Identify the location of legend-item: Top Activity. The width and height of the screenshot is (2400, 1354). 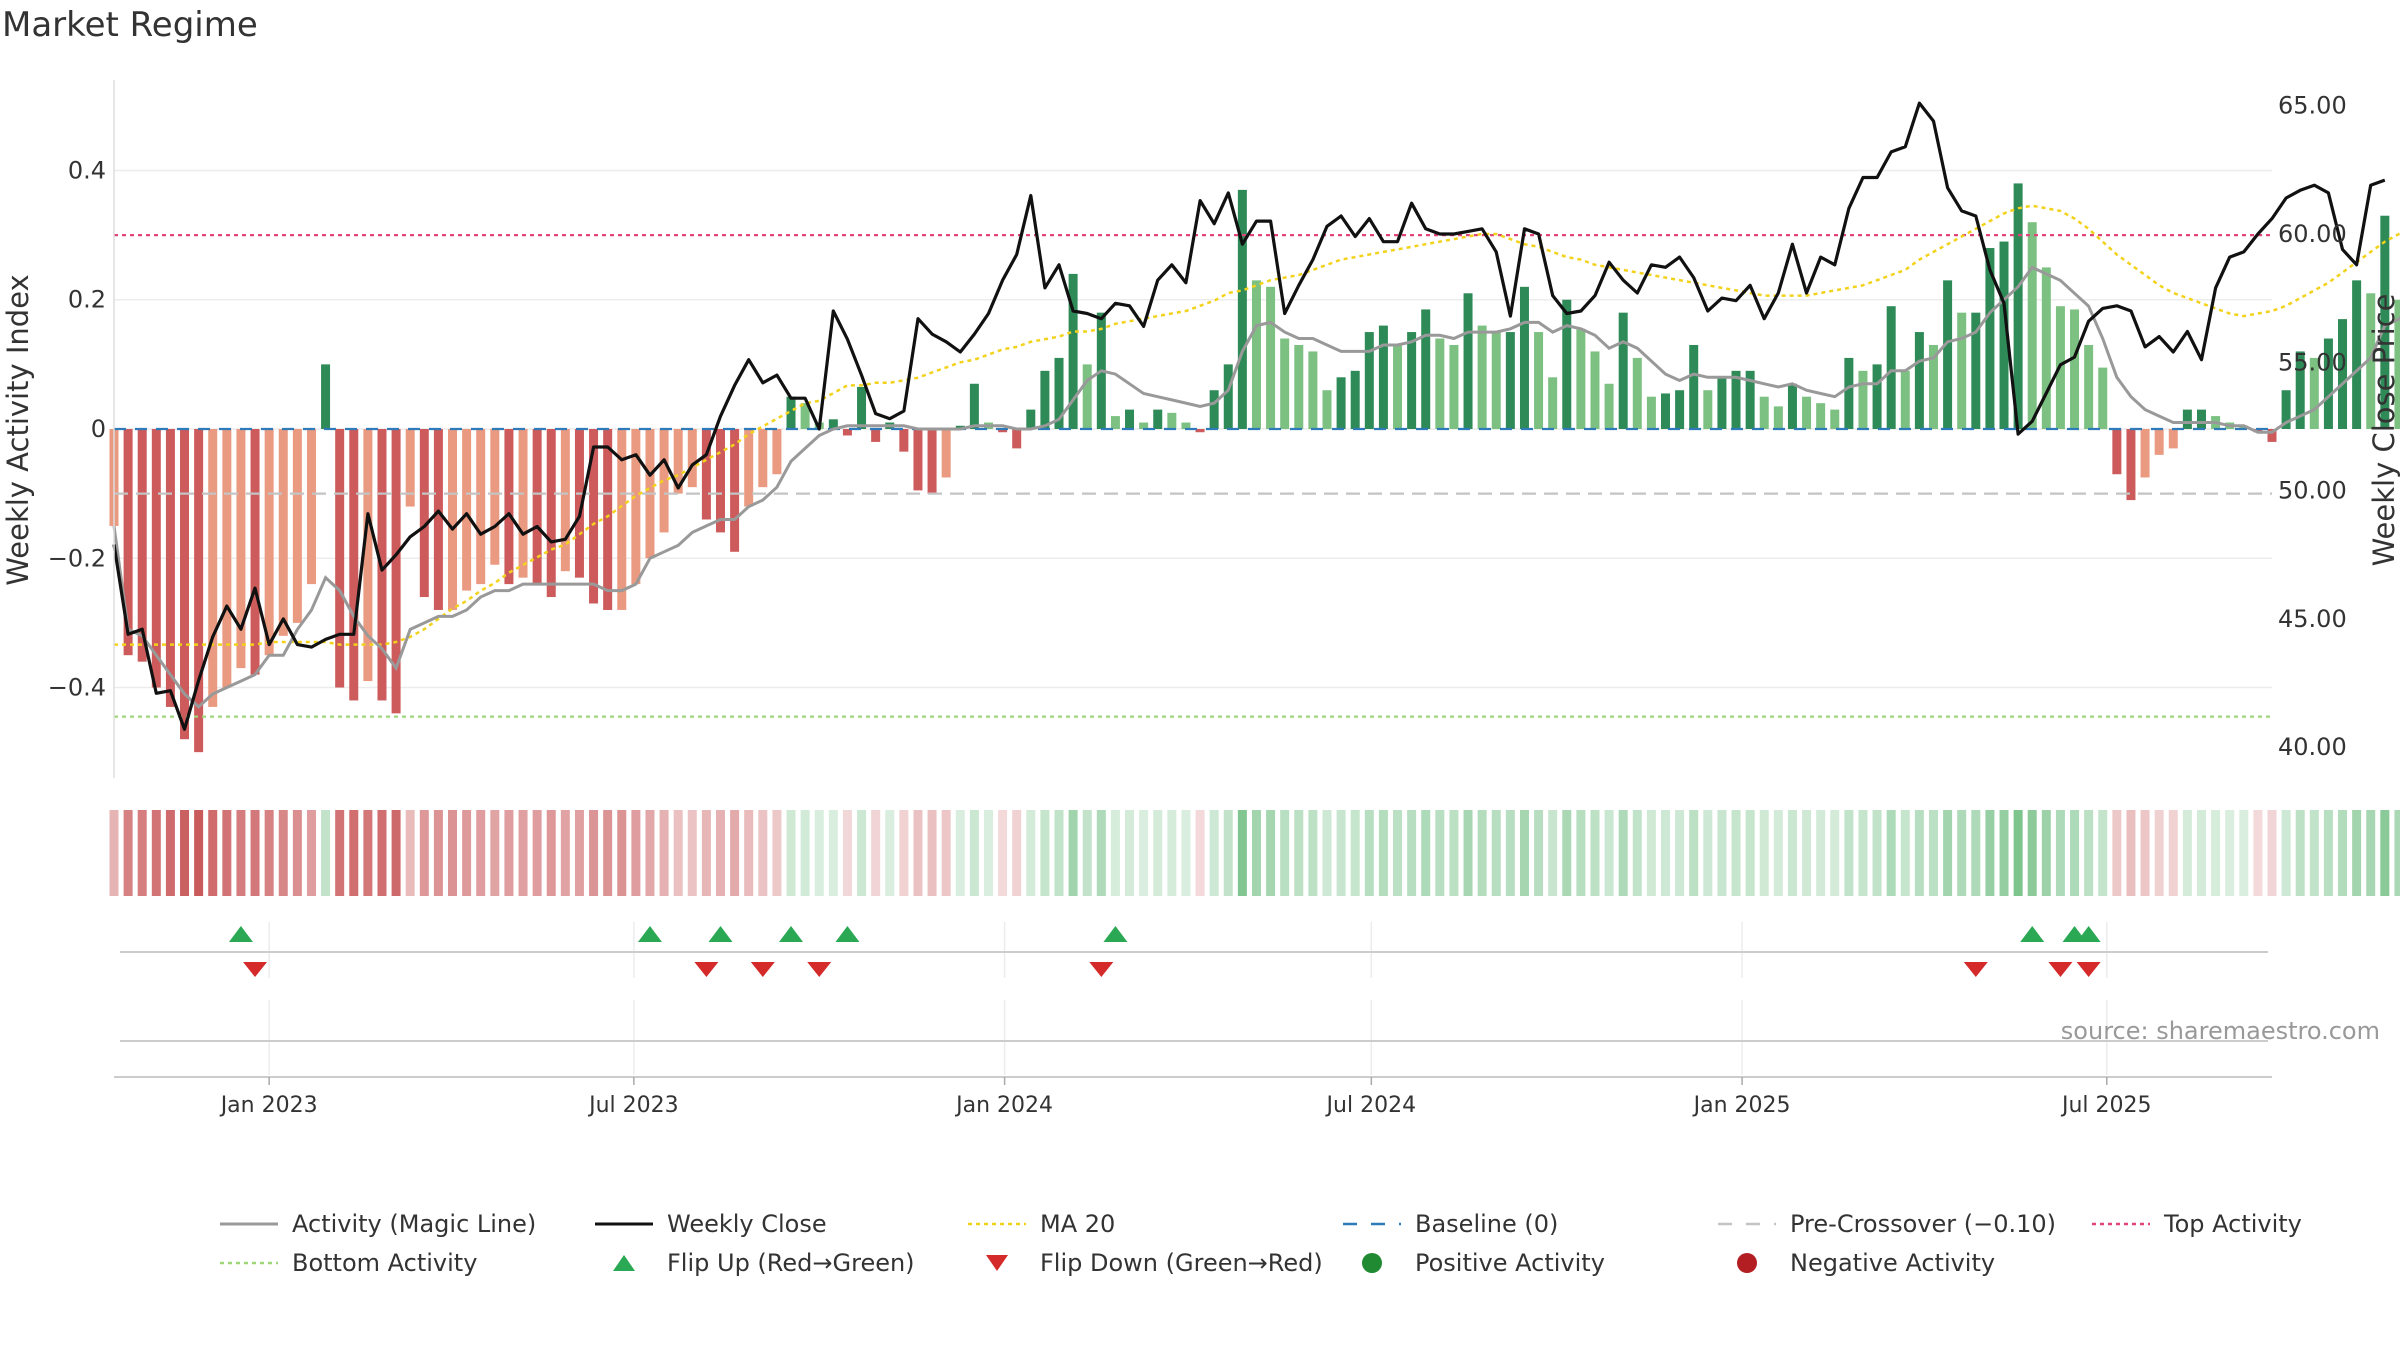
(2197, 1224).